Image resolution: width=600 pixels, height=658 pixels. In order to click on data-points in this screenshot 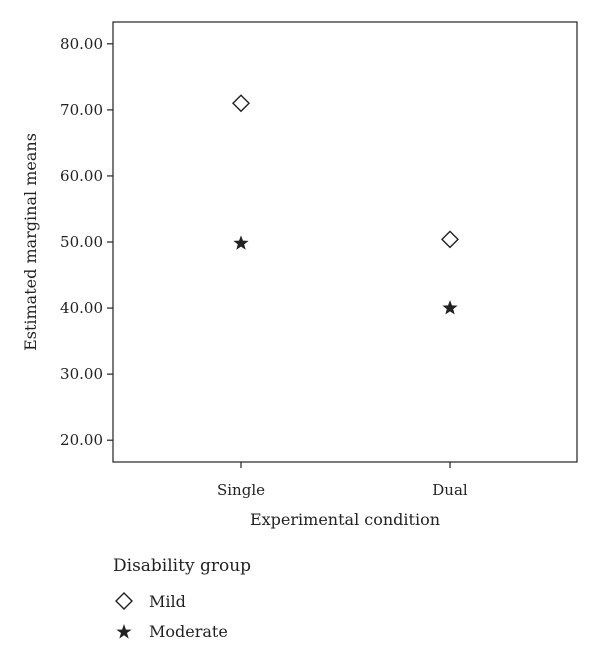, I will do `click(345, 204)`.